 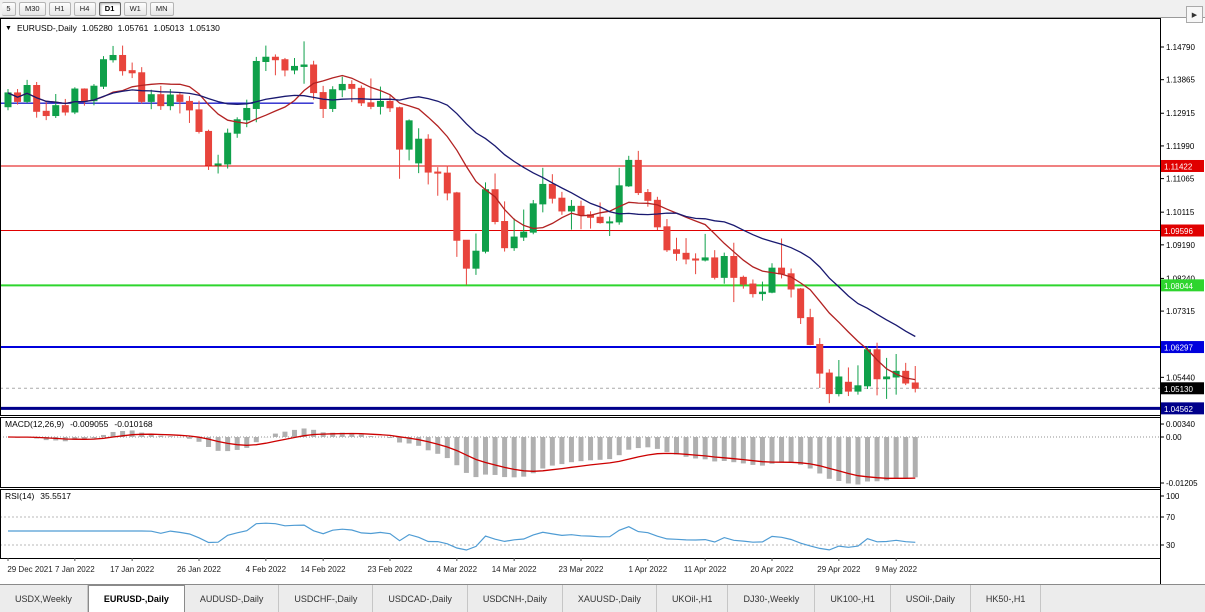 What do you see at coordinates (75, 569) in the screenshot?
I see `date-axis-label: 7 Jan 2022` at bounding box center [75, 569].